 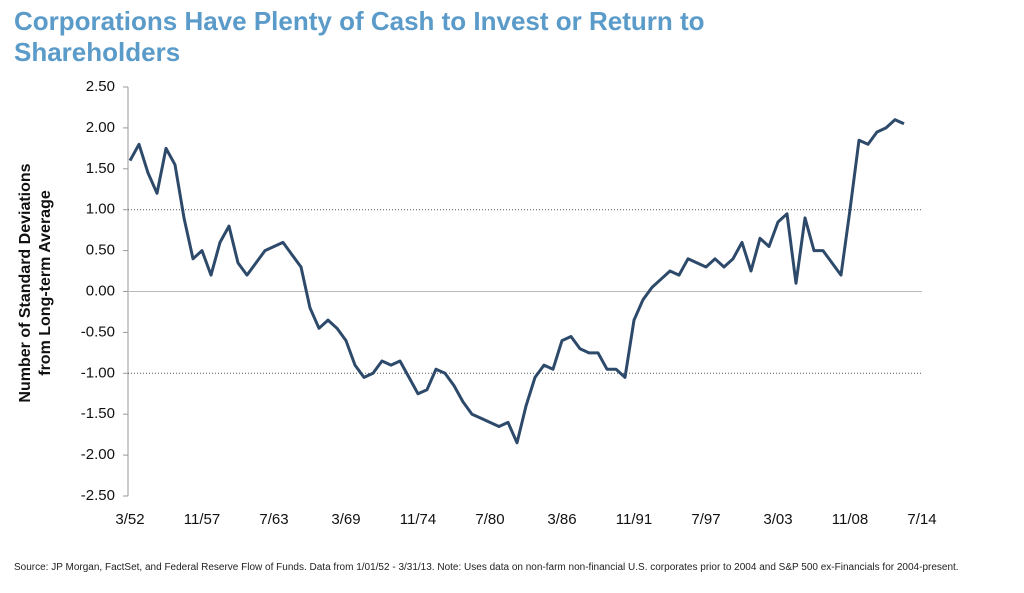 What do you see at coordinates (98, 495) in the screenshot?
I see `y-tick-label: -2.50` at bounding box center [98, 495].